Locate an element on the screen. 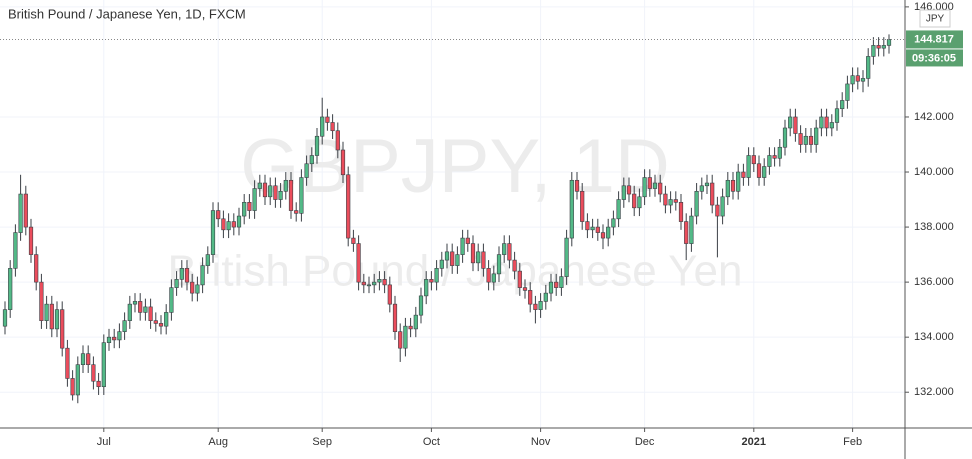 The height and width of the screenshot is (459, 972). x-tick-label: 2021 is located at coordinates (754, 442).